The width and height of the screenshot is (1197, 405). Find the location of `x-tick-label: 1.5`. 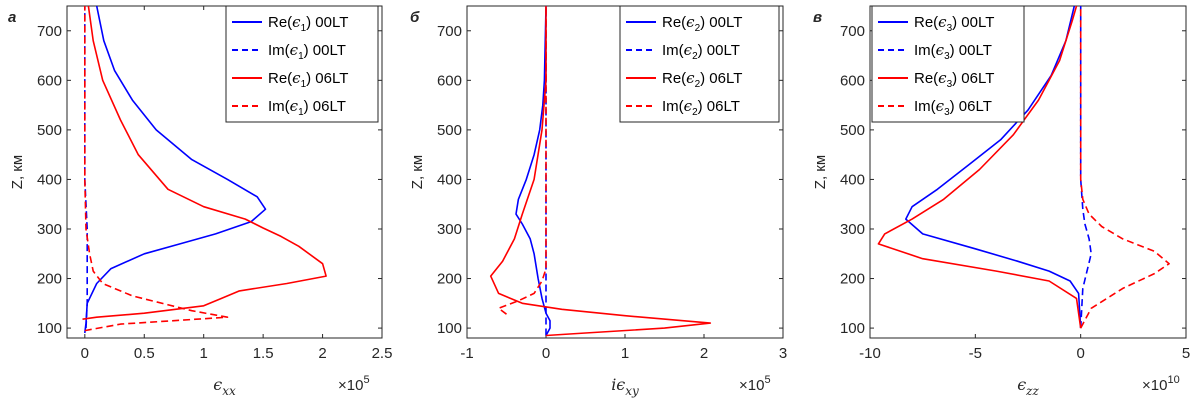

x-tick-label: 1.5 is located at coordinates (263, 353).